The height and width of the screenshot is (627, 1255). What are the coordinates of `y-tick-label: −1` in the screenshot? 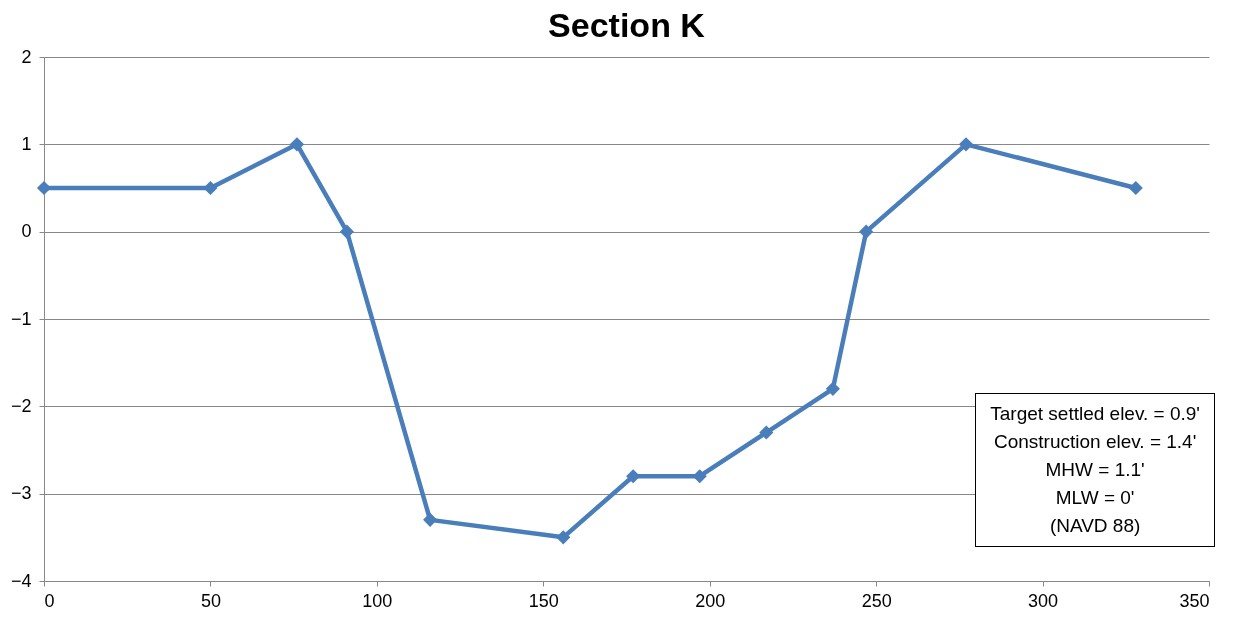 It's located at (21, 318).